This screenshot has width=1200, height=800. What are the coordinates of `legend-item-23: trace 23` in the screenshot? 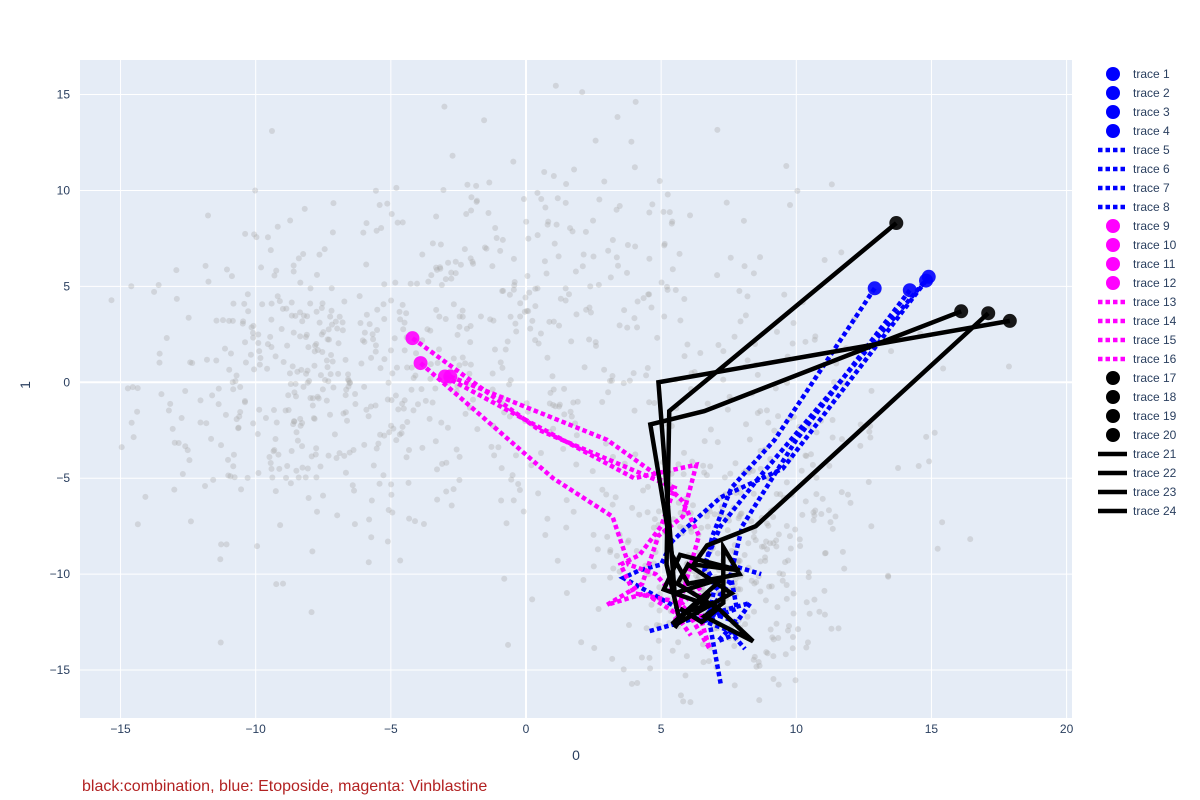 It's located at (1137, 492).